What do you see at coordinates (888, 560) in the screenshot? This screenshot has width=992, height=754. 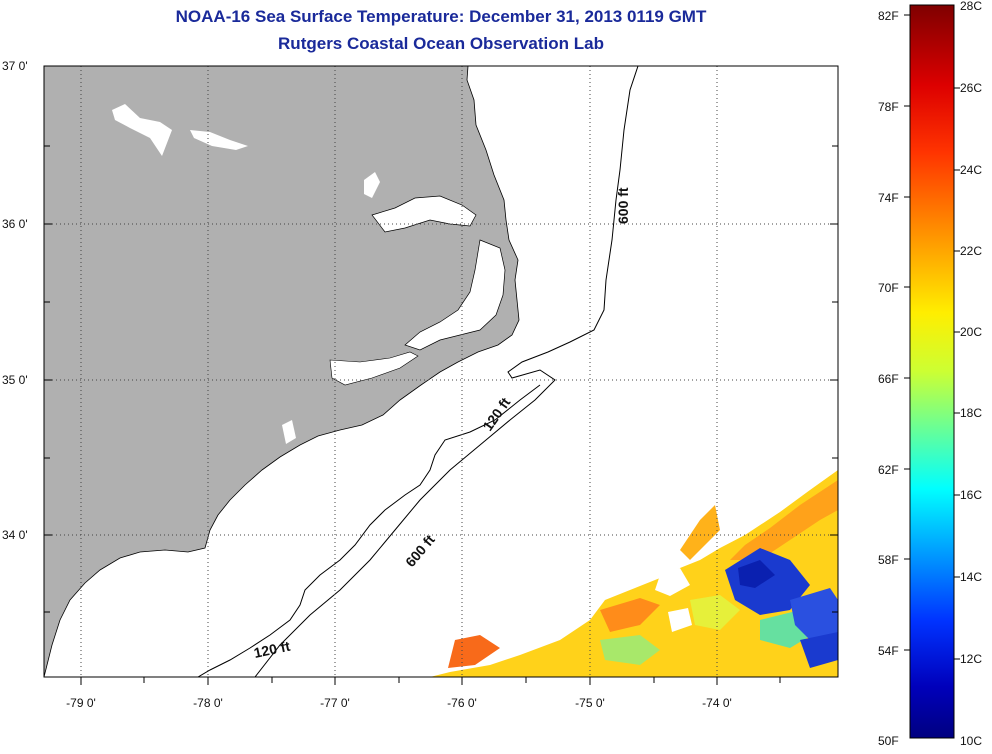 I see `fahrenheit-label: 58F` at bounding box center [888, 560].